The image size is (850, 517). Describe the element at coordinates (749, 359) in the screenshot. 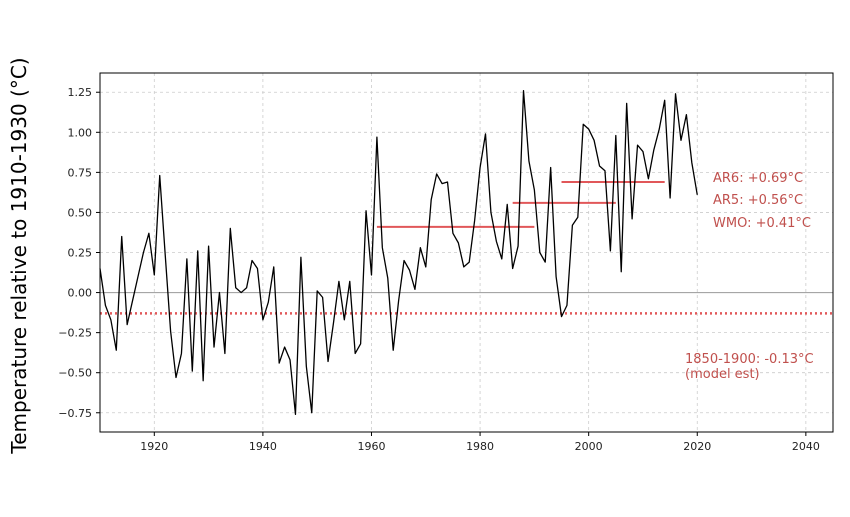

I see `baseline-label: 1850-1900: -0.13°C` at that location.